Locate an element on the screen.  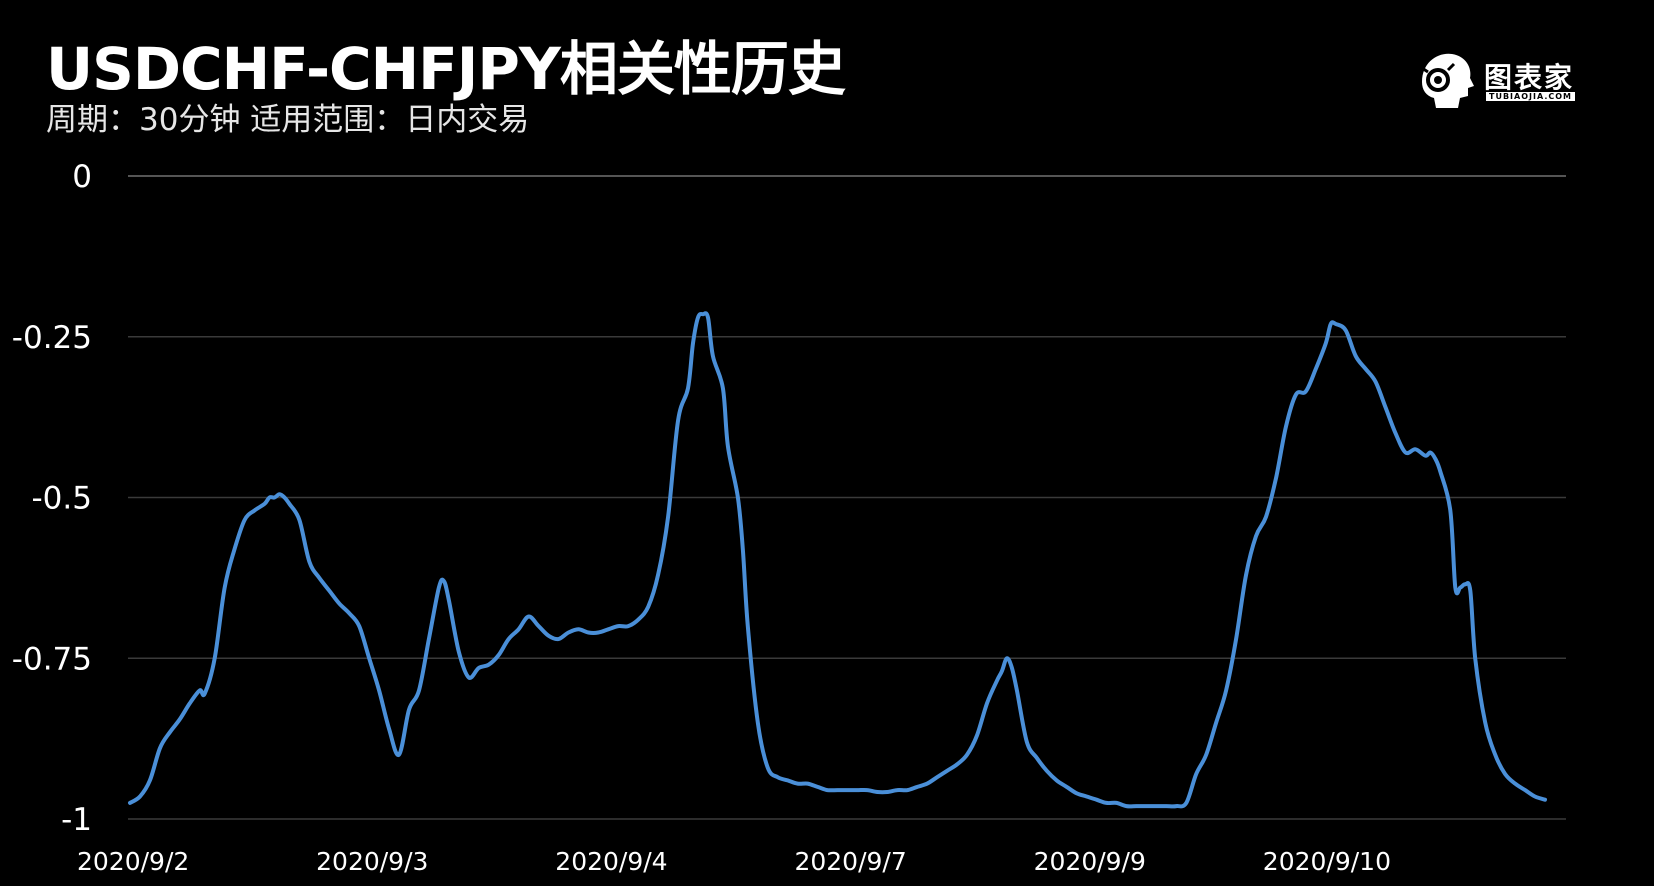
y-tick-label: -0.75 is located at coordinates (52, 659).